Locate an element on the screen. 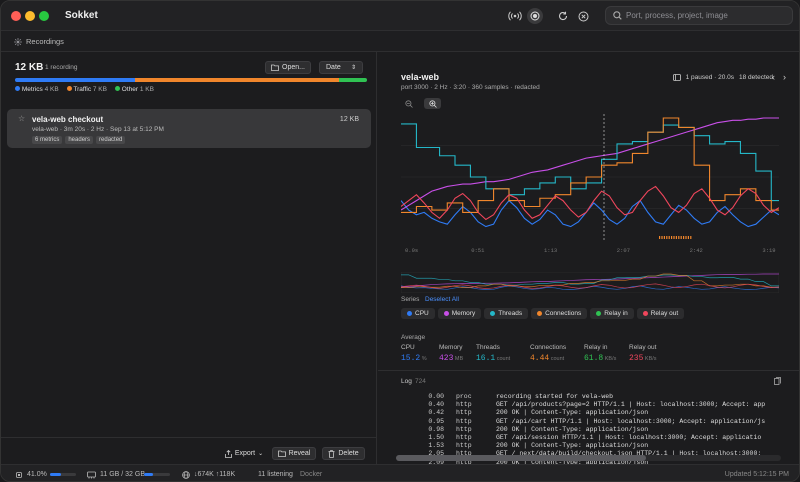  series-toggle-label: Threads is located at coordinates (510, 313).